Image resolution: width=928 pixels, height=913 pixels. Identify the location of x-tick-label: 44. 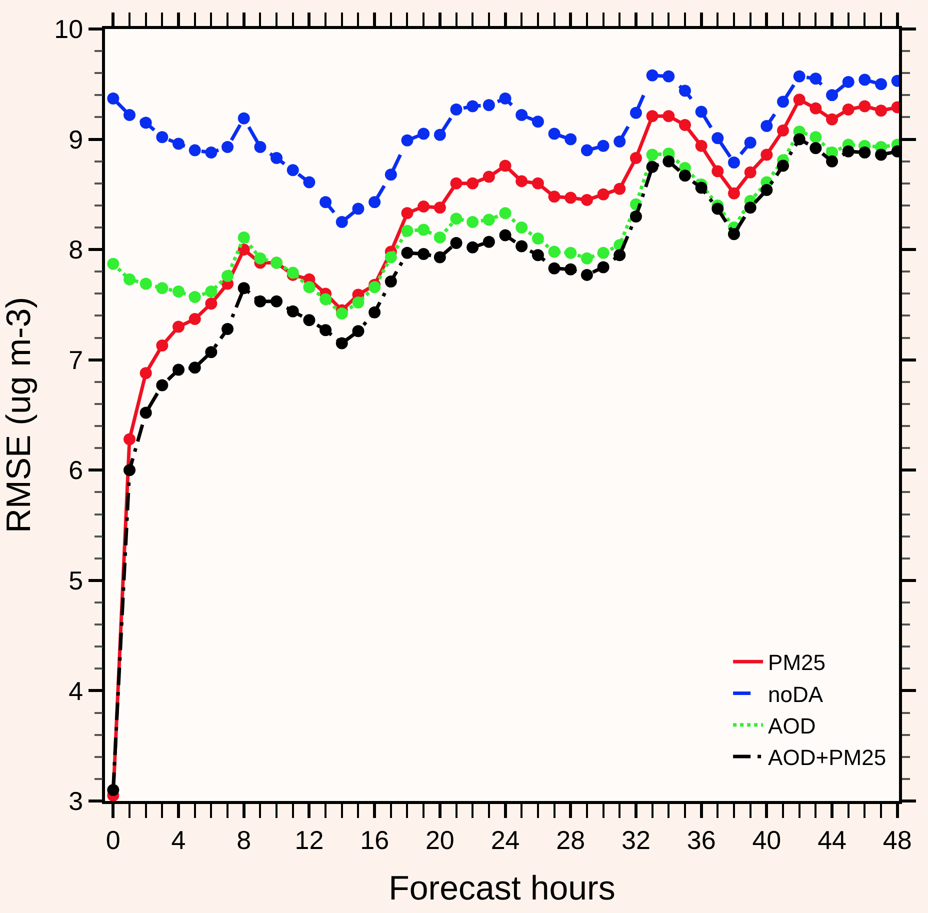
(832, 839).